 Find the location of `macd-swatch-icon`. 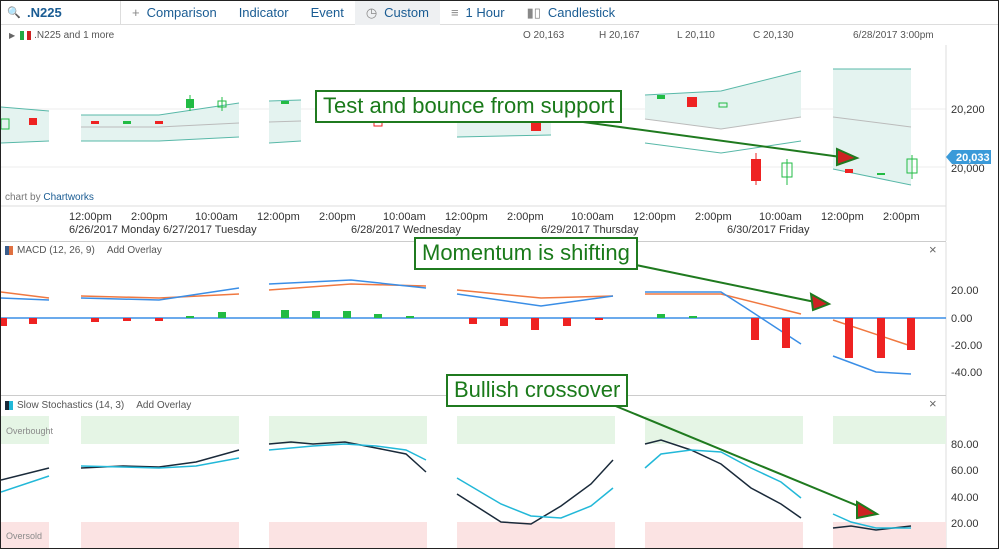

macd-swatch-icon is located at coordinates (9, 250).